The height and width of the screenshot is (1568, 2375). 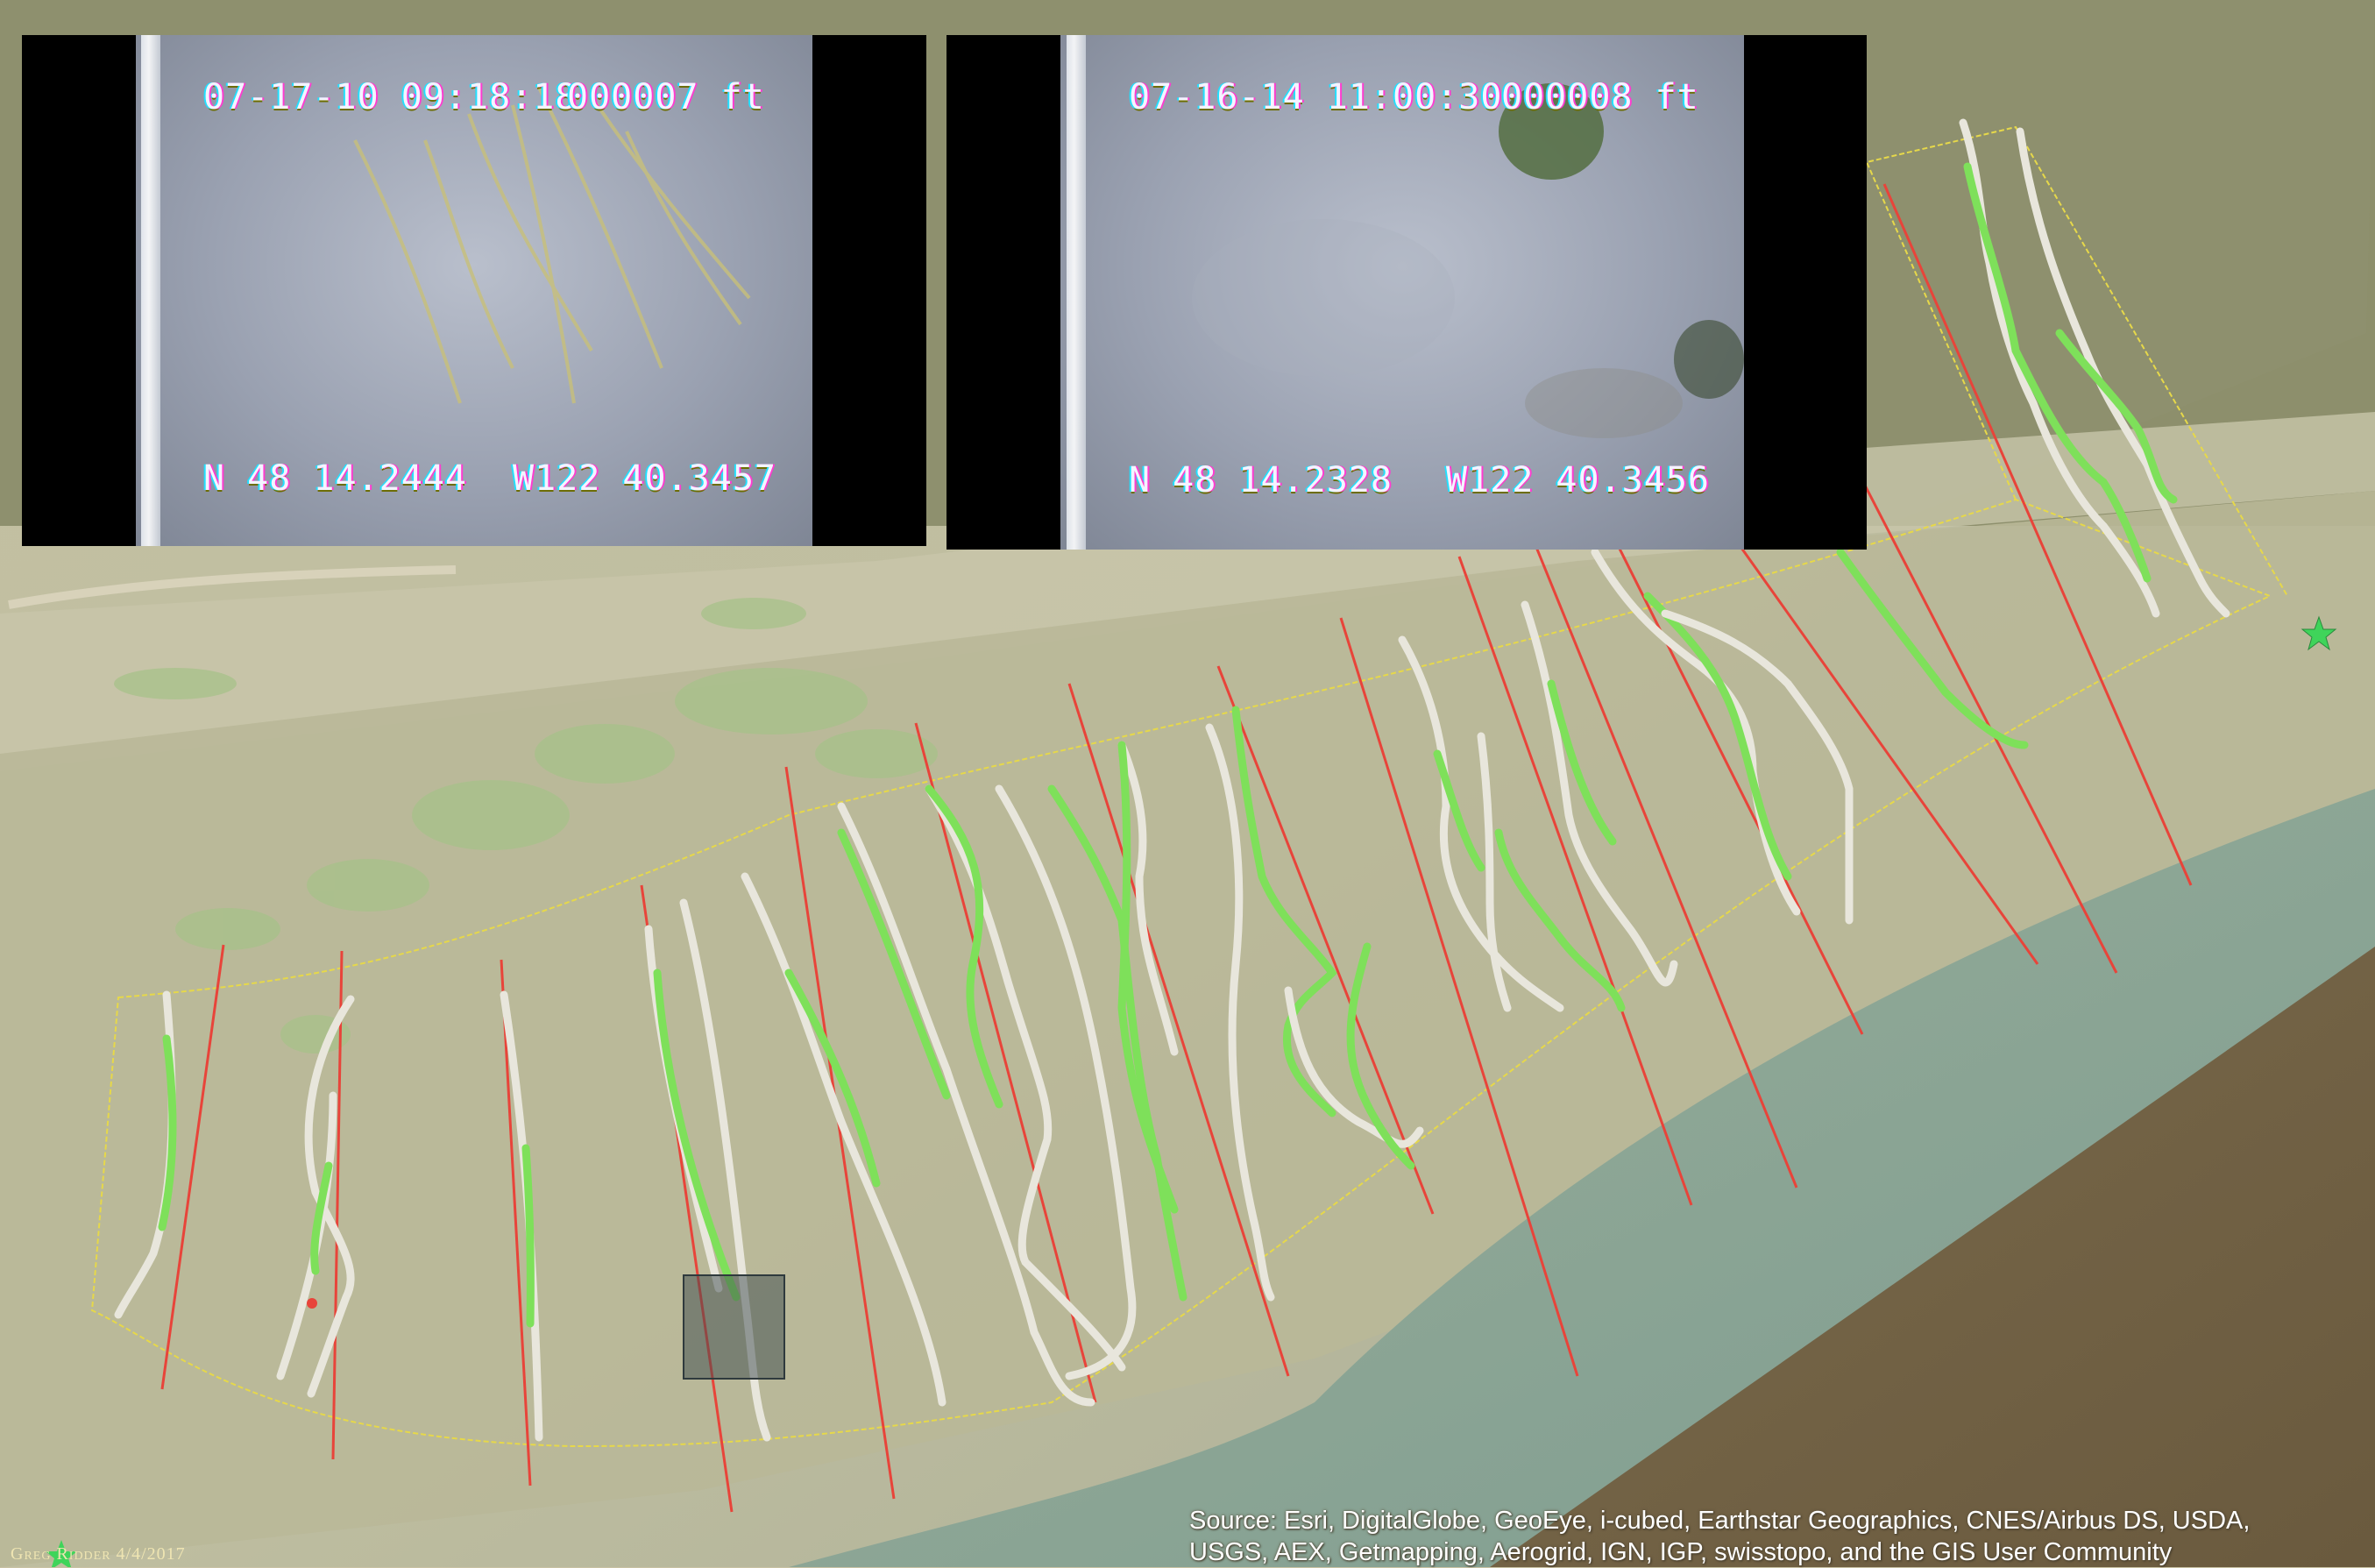 I want to click on road, so click(x=232, y=587).